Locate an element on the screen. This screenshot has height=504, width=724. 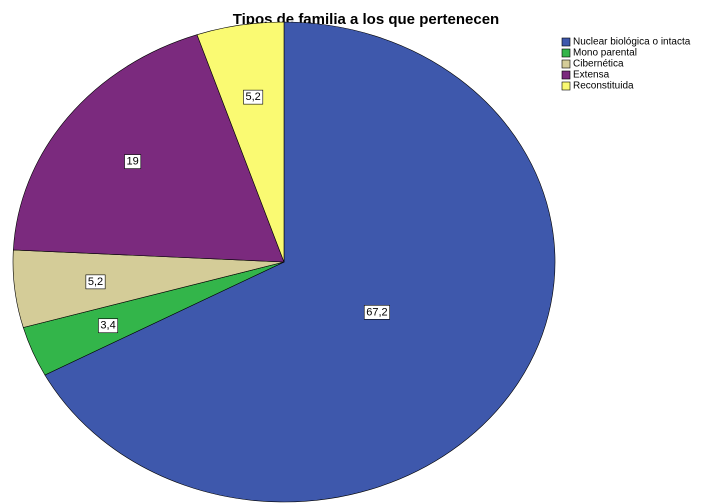
value-label: 19 is located at coordinates (133, 162).